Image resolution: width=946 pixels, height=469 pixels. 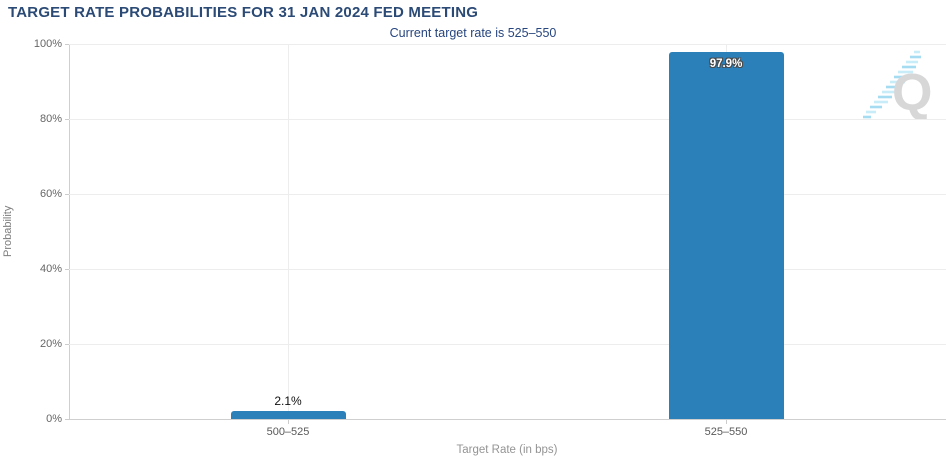 I want to click on y-tick-label: 80%, so click(x=50, y=119).